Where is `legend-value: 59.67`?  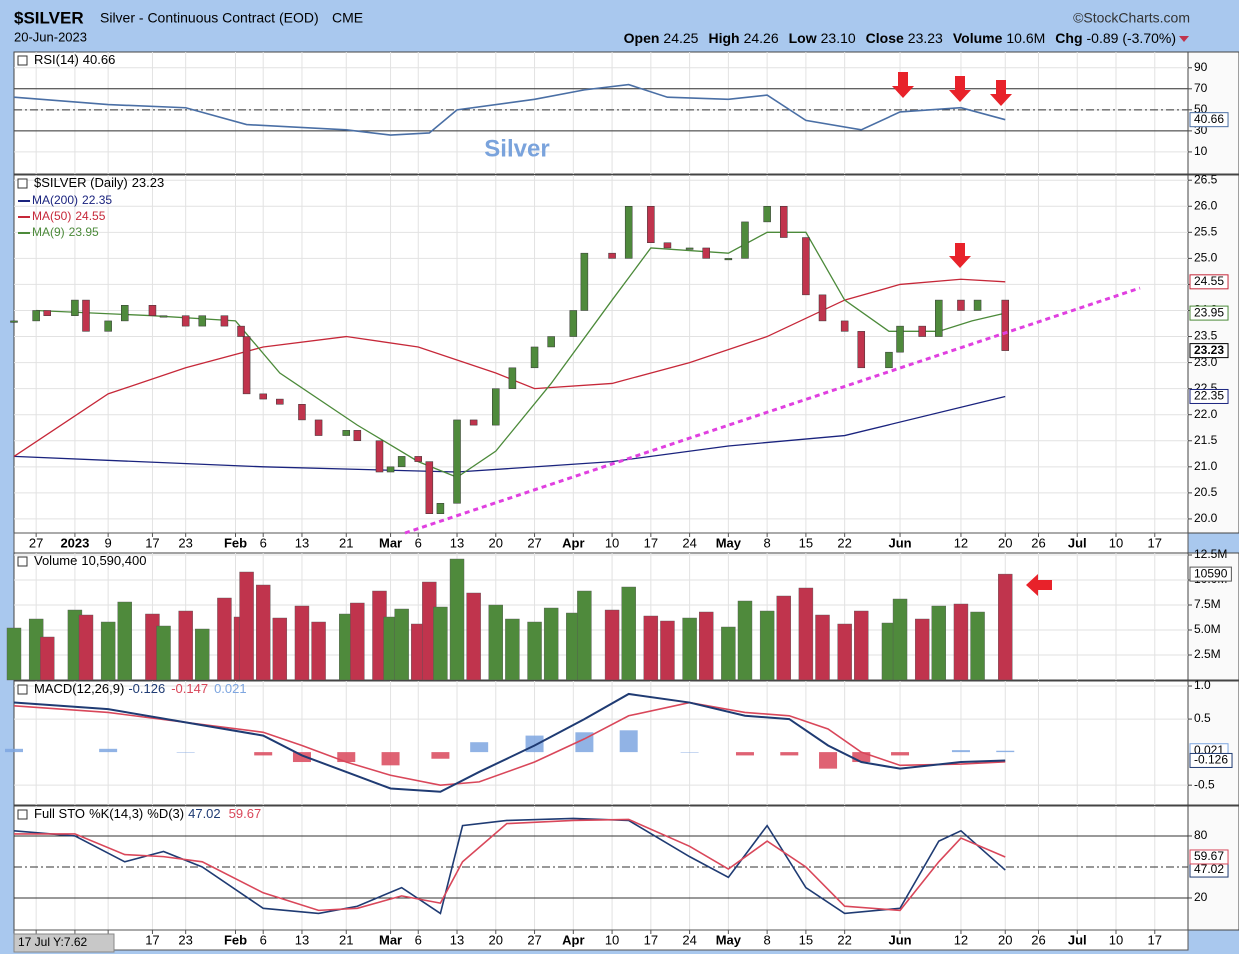
legend-value: 59.67 is located at coordinates (245, 813).